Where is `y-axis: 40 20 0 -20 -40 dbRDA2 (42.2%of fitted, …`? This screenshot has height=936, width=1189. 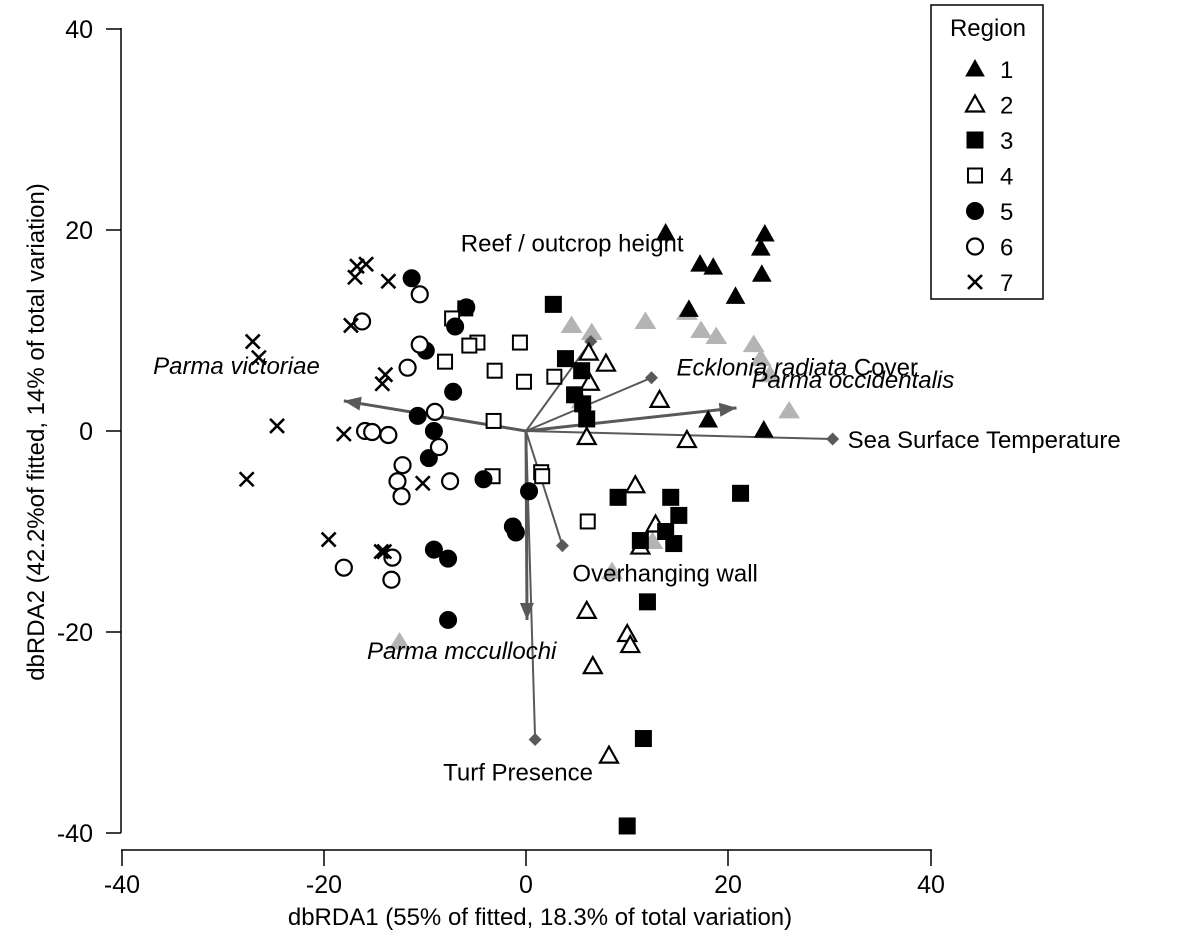 y-axis: 40 20 0 -20 -40 dbRDA2 (42.2%of fitted, … is located at coordinates (72, 432).